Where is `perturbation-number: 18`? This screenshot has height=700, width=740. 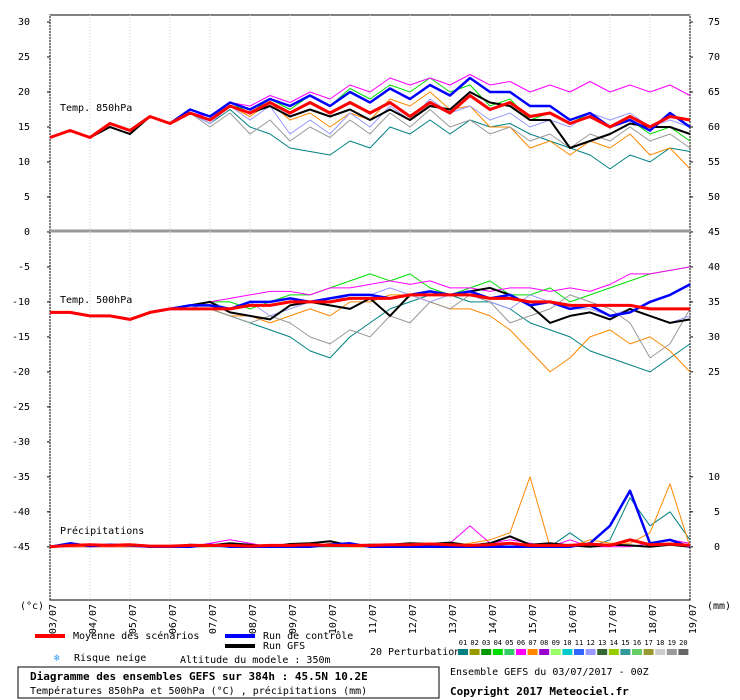 perturbation-number: 18 is located at coordinates (660, 643).